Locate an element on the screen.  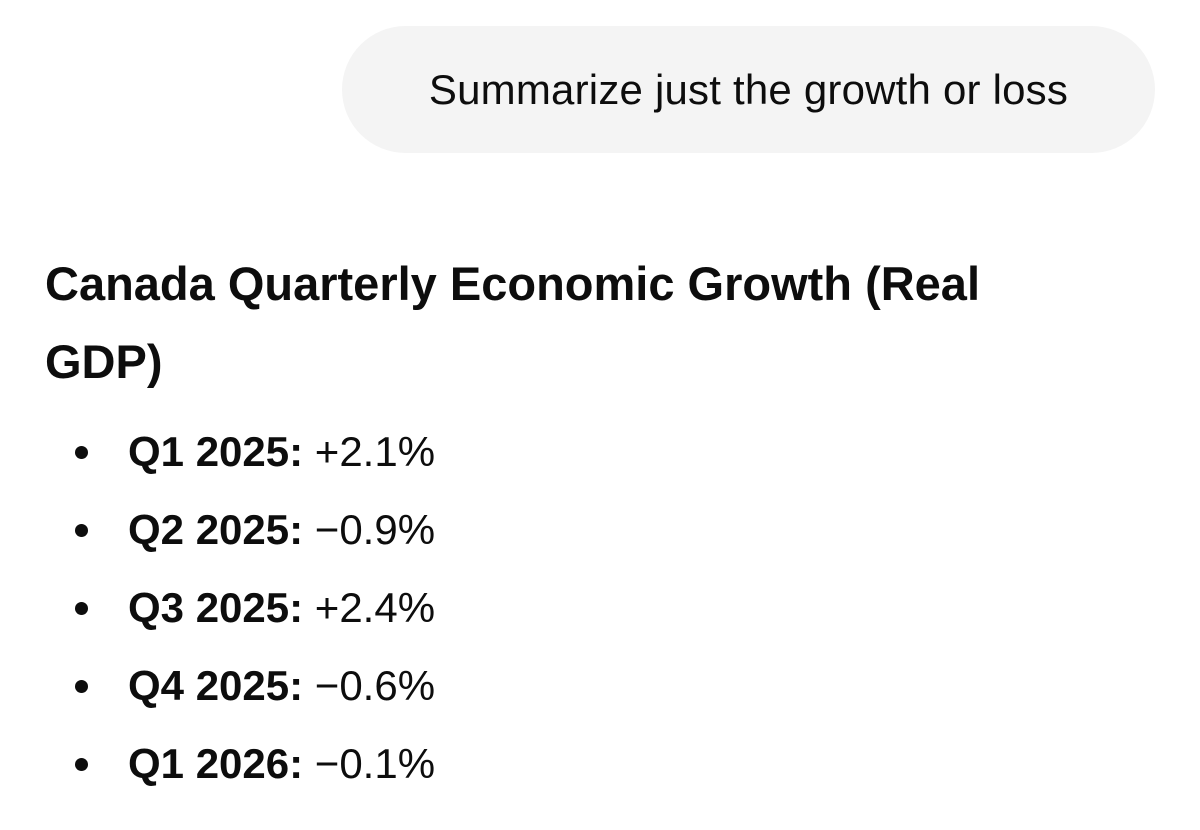
user-message-bubble: Summarize just the growth or loss is located at coordinates (748, 89).